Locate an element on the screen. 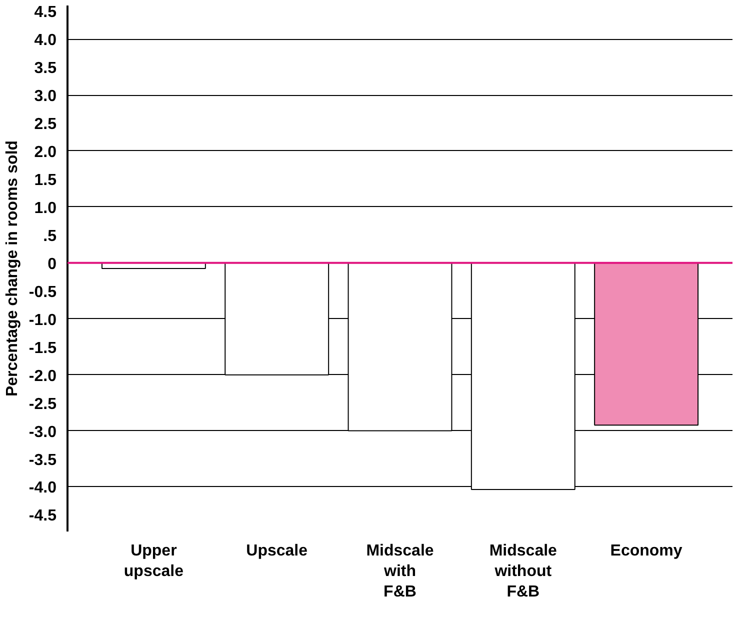  y-tick-label: 1.0 is located at coordinates (45, 208).